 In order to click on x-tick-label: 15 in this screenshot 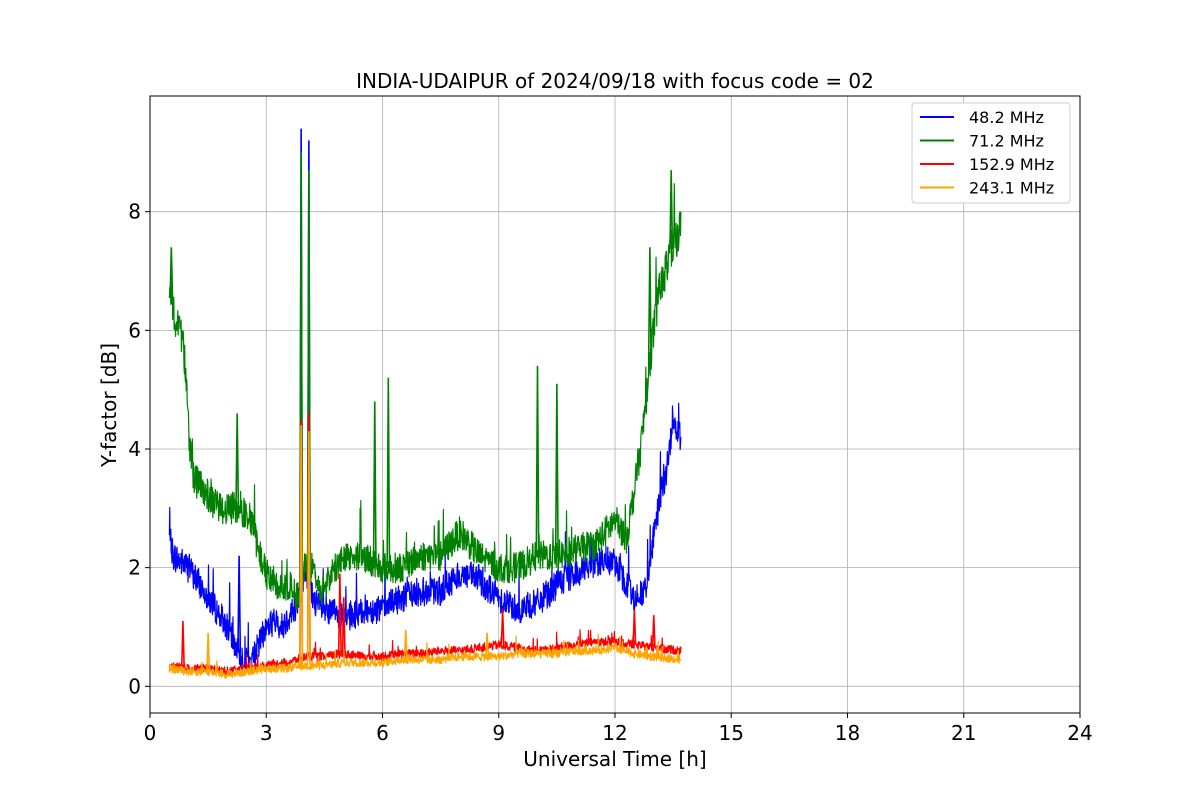, I will do `click(731, 733)`.